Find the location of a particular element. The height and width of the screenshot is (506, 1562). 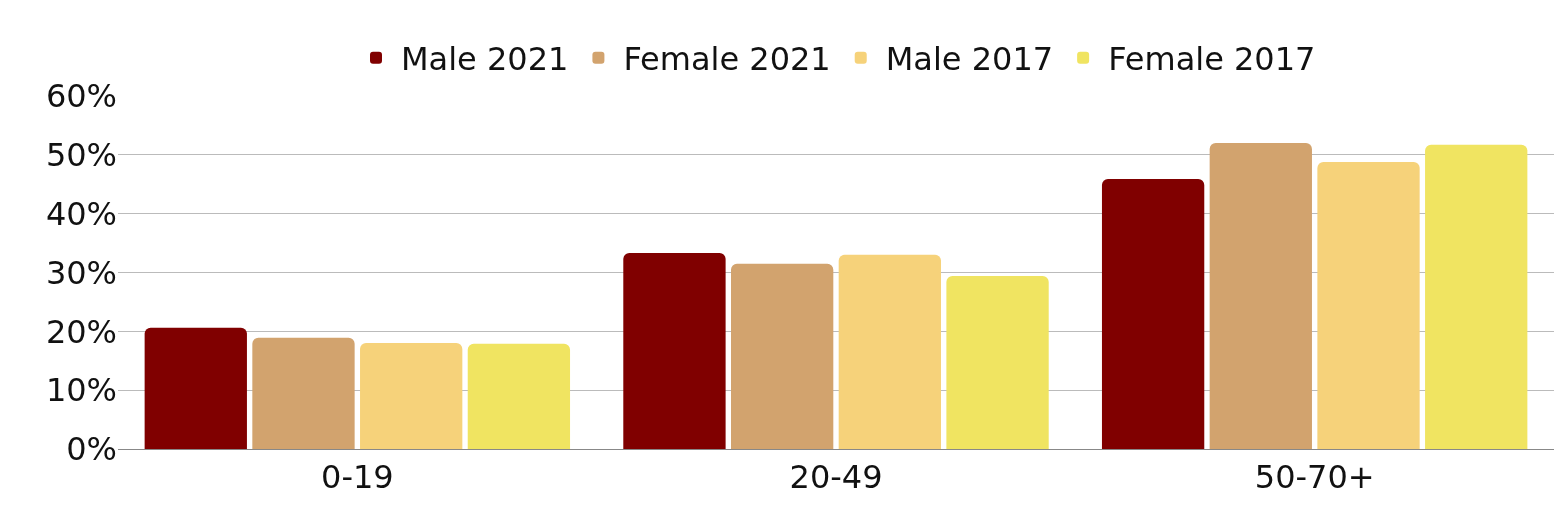

y-tick-label: 60% is located at coordinates (81, 96).